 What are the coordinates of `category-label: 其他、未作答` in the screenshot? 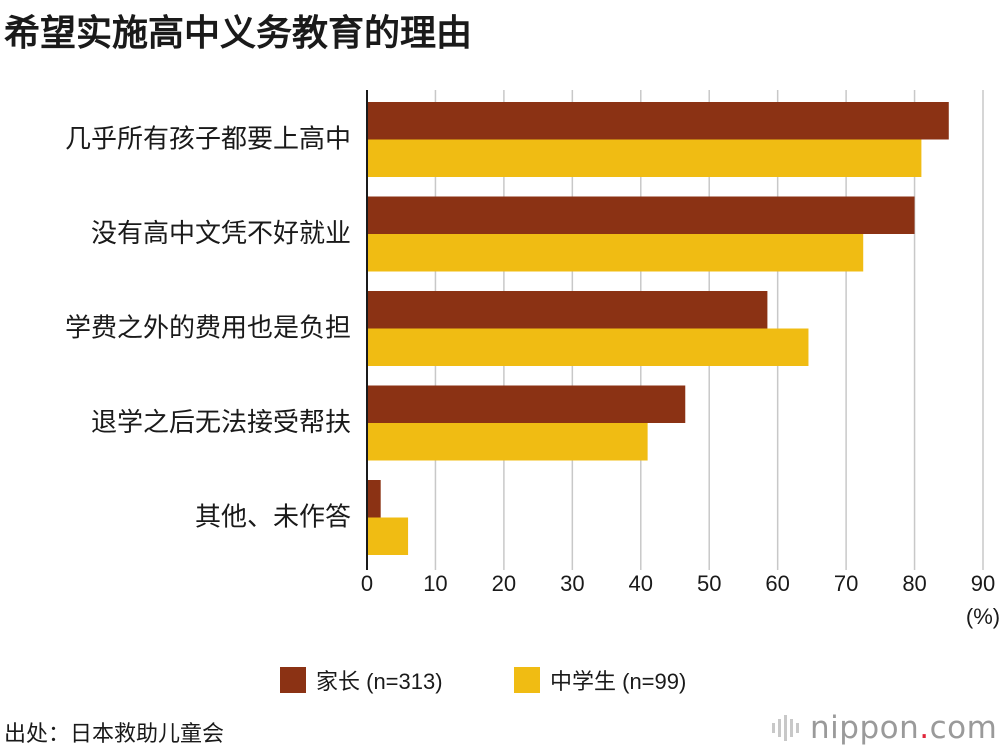 It's located at (273, 518).